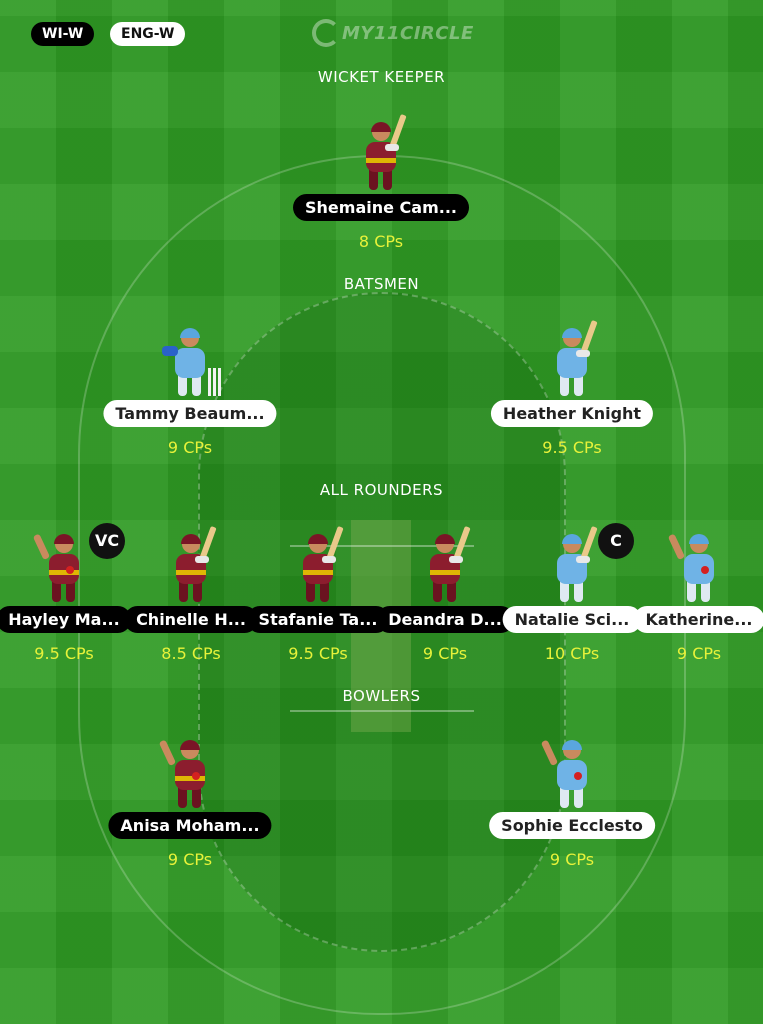 The width and height of the screenshot is (763, 1024). I want to click on player-card: Stafanie Ta... 9.5 CPs, so click(318, 596).